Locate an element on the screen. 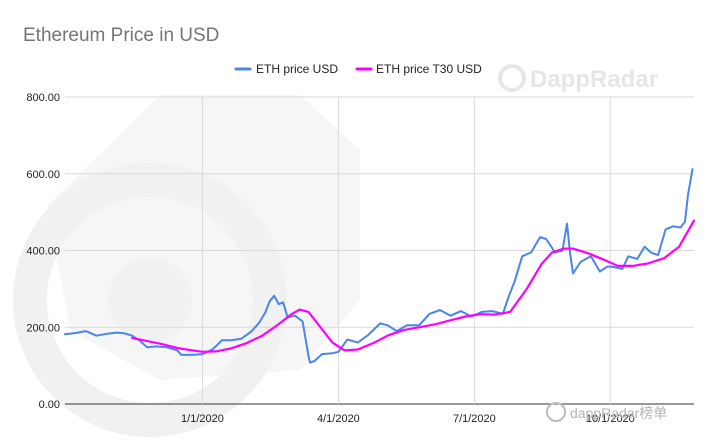 The image size is (717, 447). y-tick-label: 200.00 is located at coordinates (43, 328).